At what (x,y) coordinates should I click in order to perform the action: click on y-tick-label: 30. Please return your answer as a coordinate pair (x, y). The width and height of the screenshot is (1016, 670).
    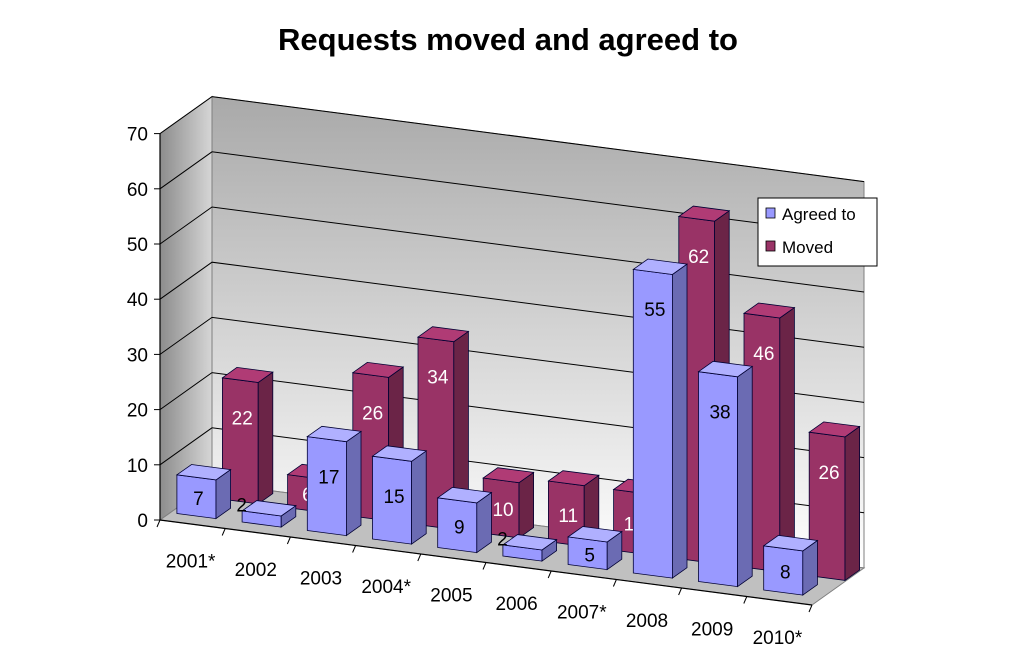
    Looking at the image, I should click on (137, 355).